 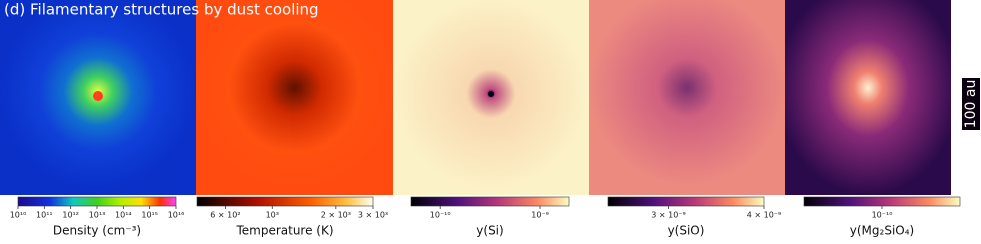 I want to click on colorbar-label: Temperature (K), so click(x=284, y=231).